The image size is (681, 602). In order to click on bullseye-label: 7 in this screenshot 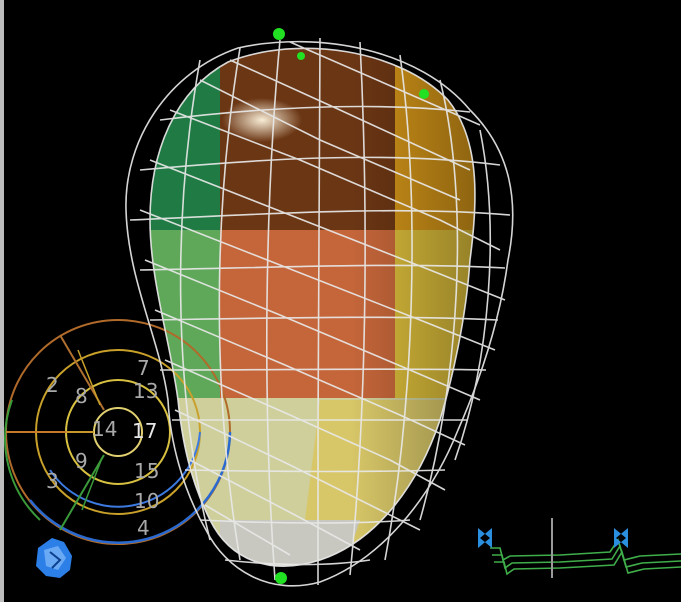, I will do `click(143, 368)`.